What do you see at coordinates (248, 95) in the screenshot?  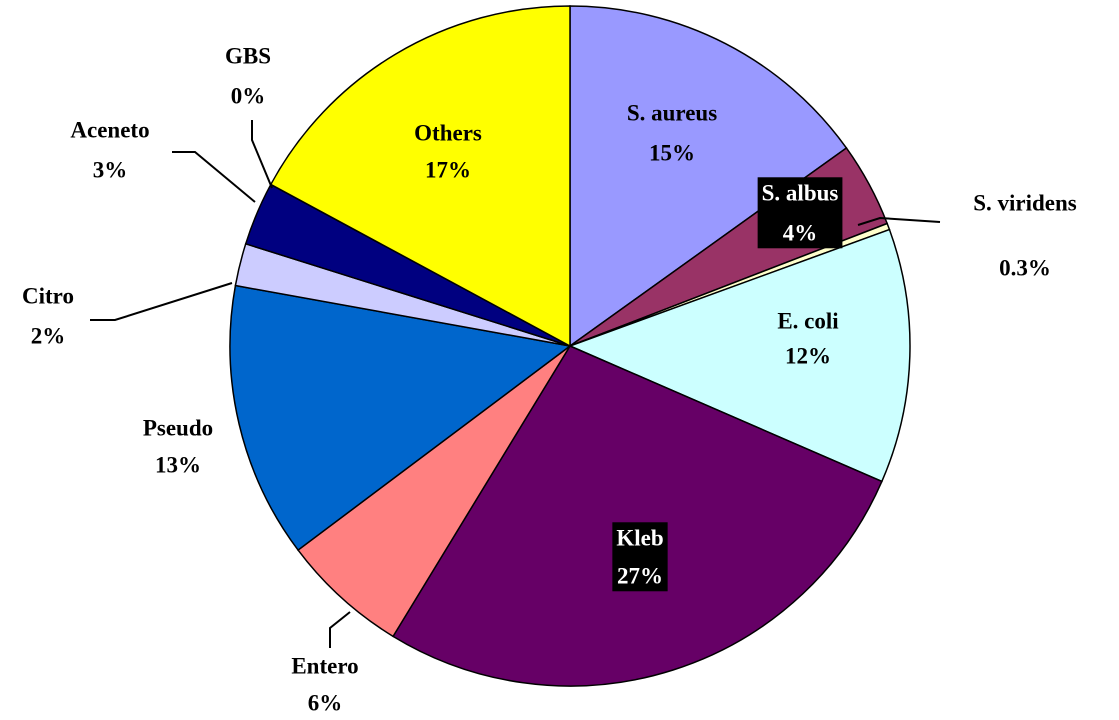 I see `value-label: 0%` at bounding box center [248, 95].